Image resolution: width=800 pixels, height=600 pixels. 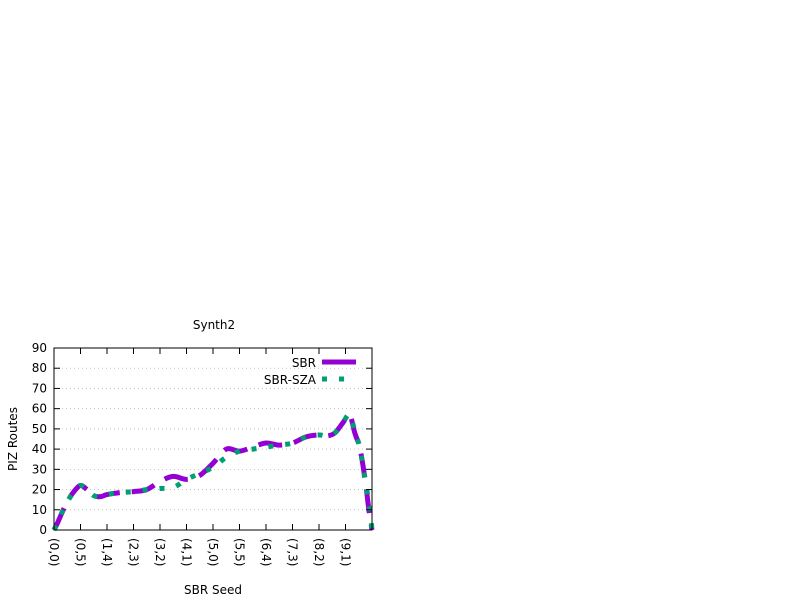 I want to click on plot-frame, so click(x=213, y=439).